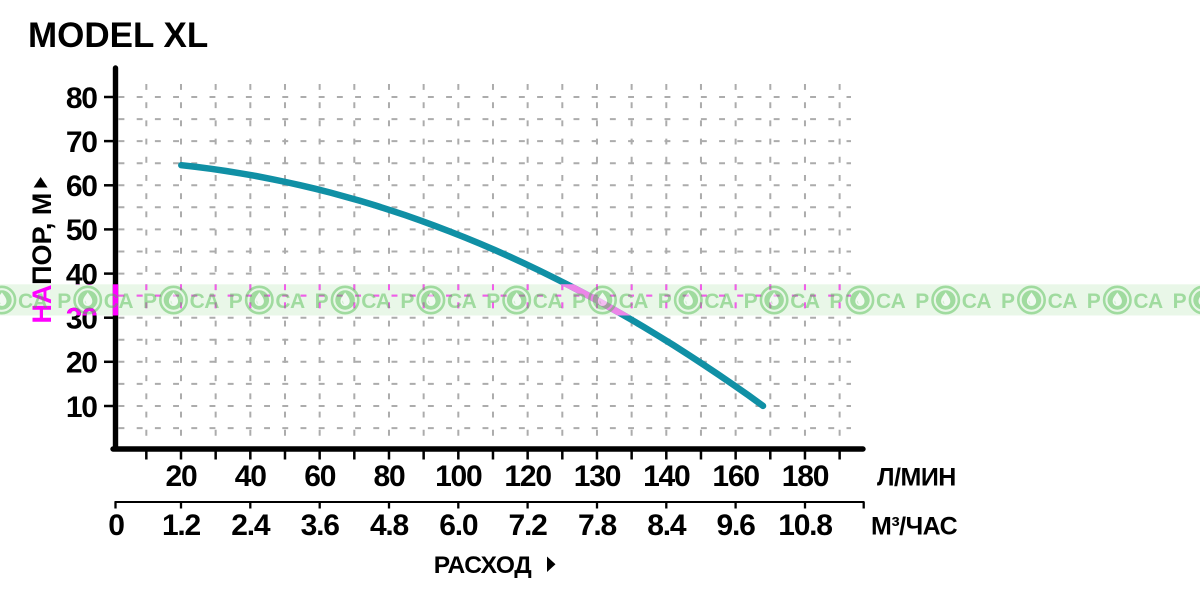  I want to click on svg-text: 7.2, so click(528, 525).